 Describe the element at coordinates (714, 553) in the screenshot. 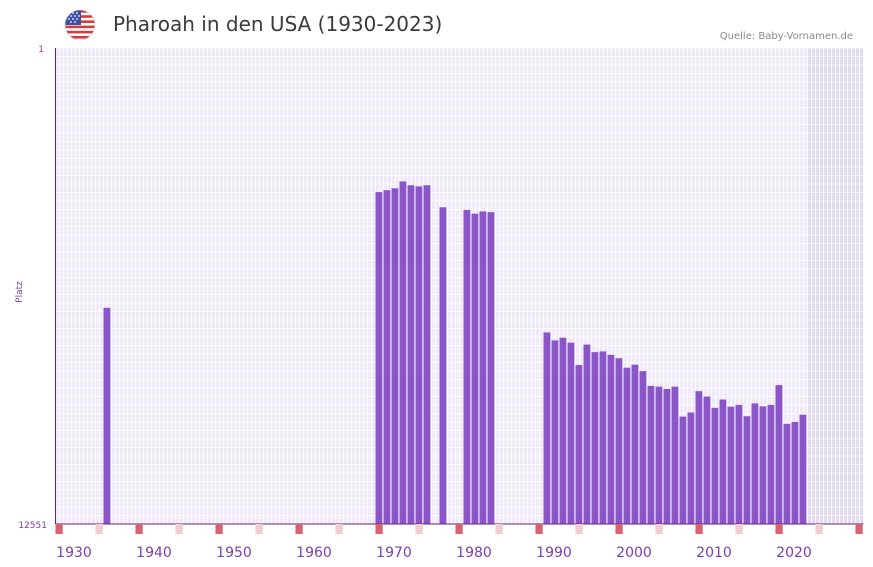

I see `x-tick-label: 2010` at that location.